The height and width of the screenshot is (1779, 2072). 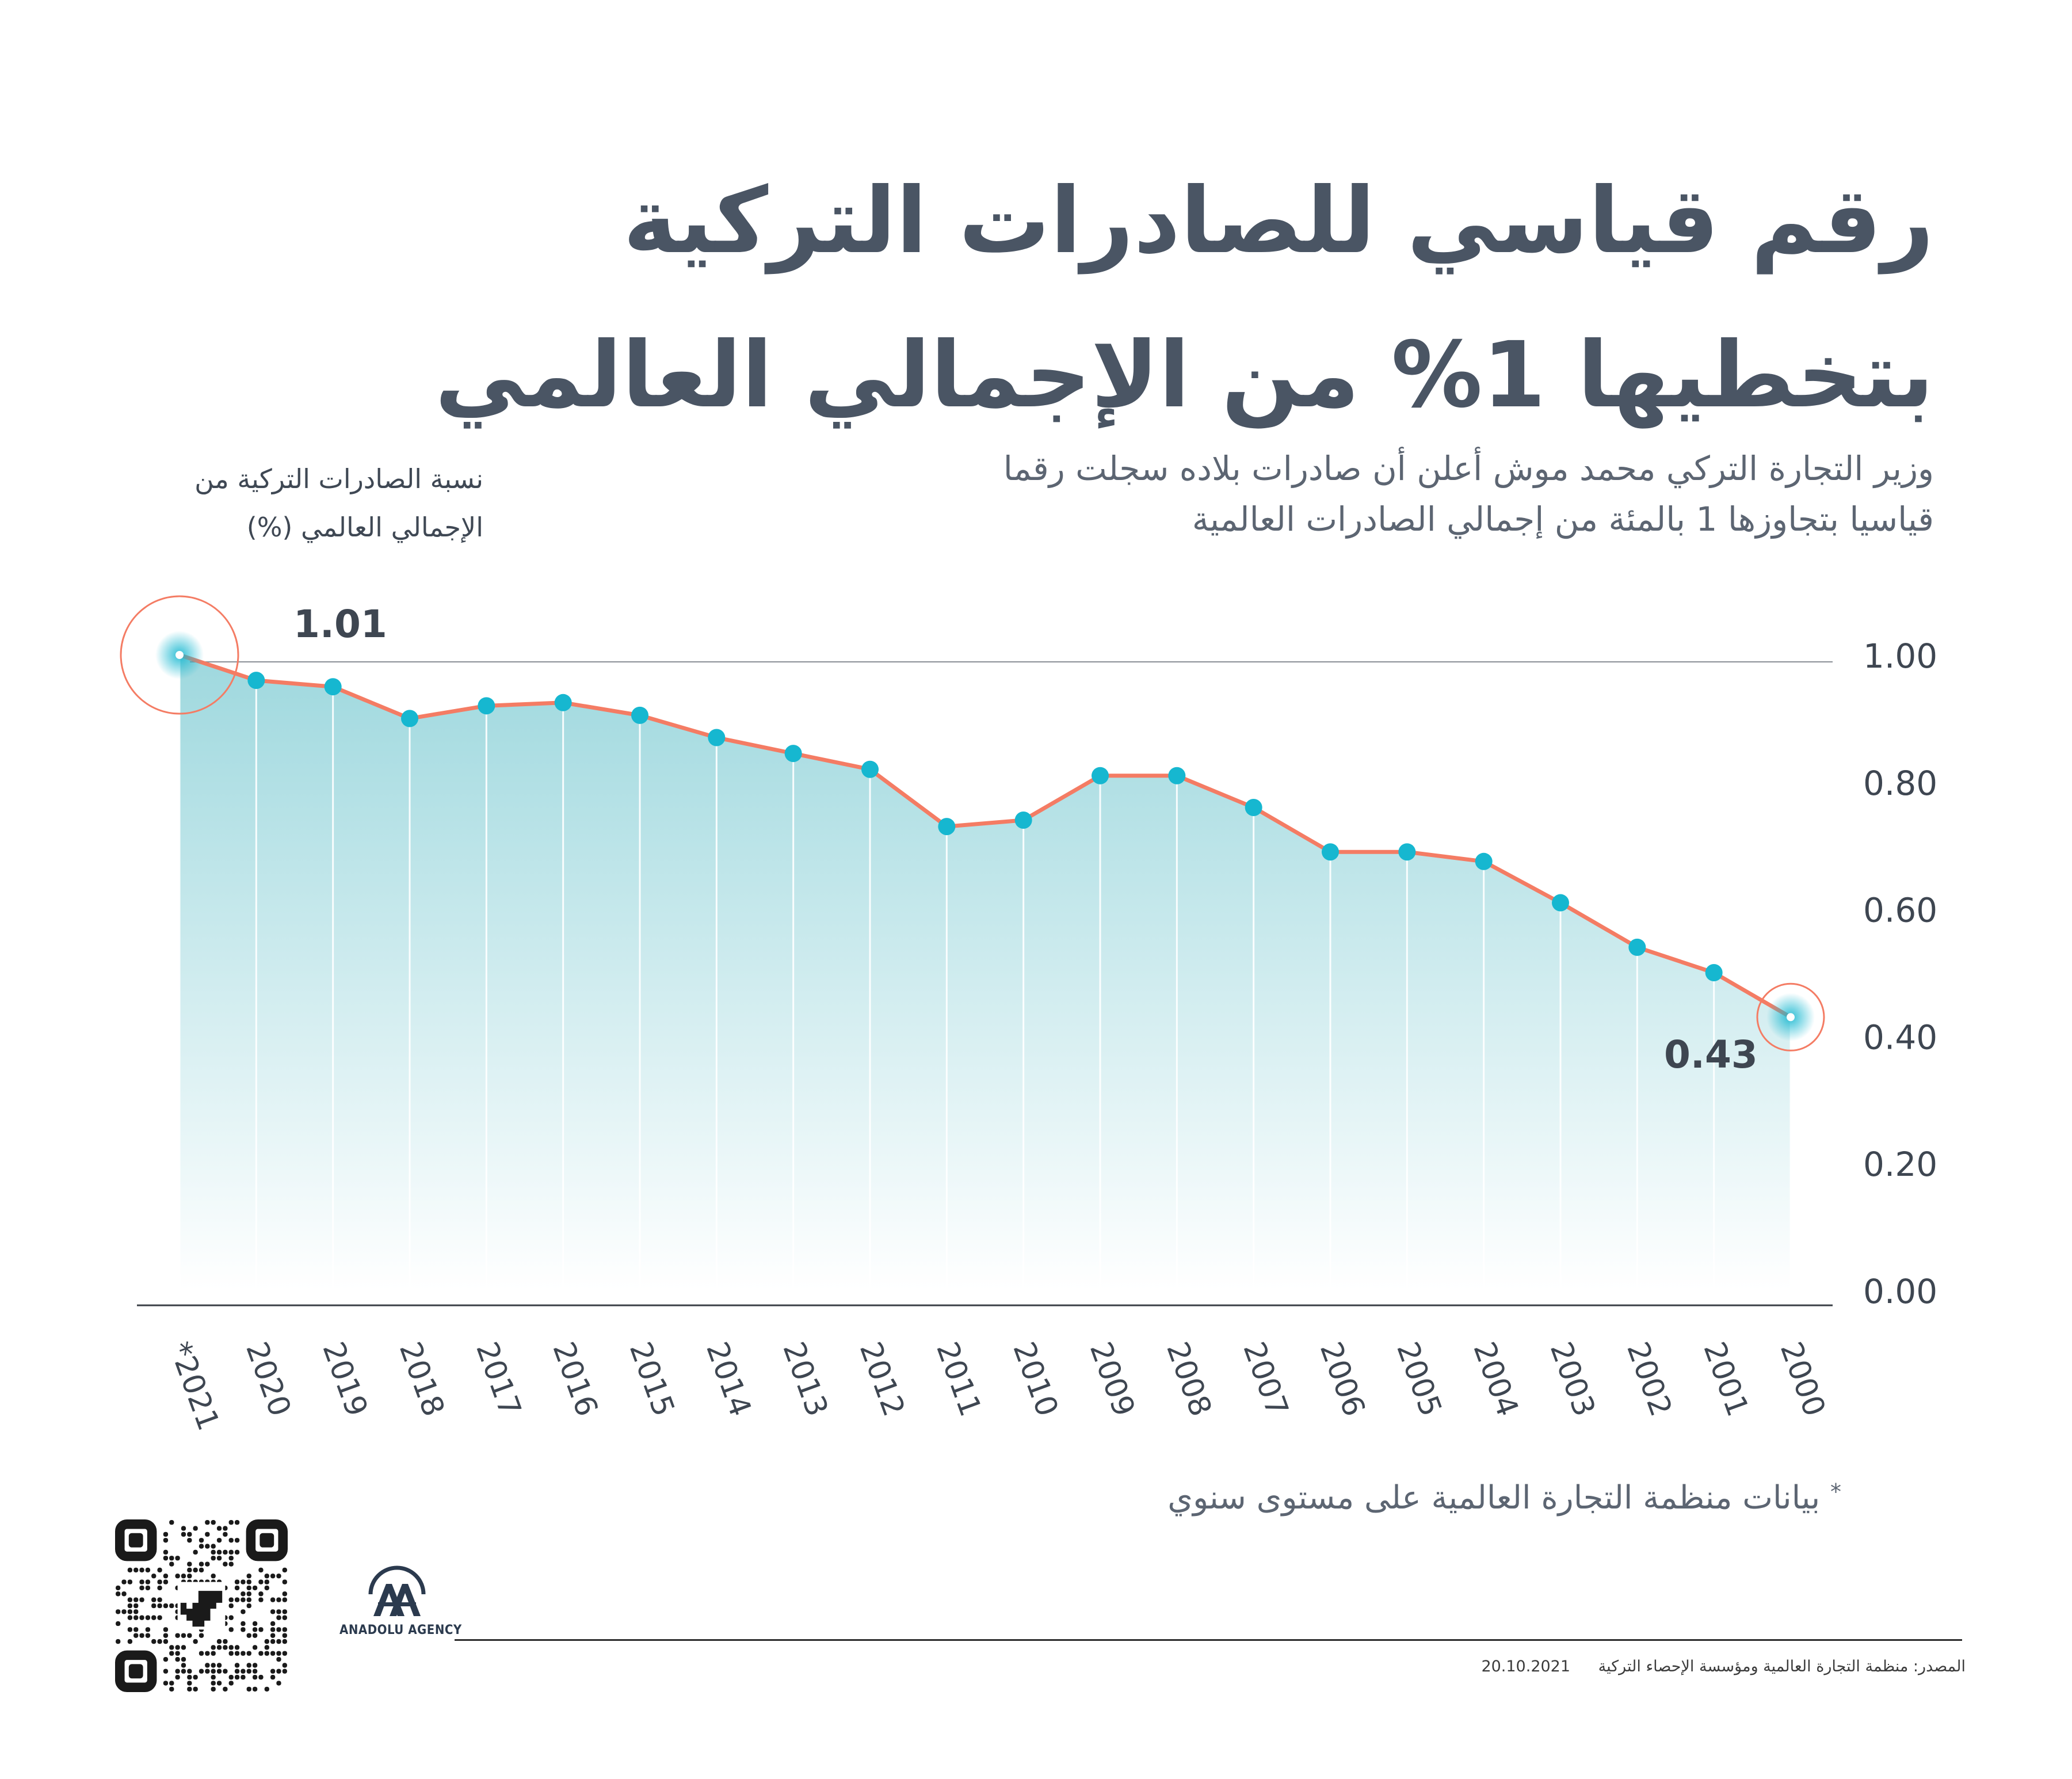 I want to click on x-tick-label: 2002, so click(x=1649, y=1379).